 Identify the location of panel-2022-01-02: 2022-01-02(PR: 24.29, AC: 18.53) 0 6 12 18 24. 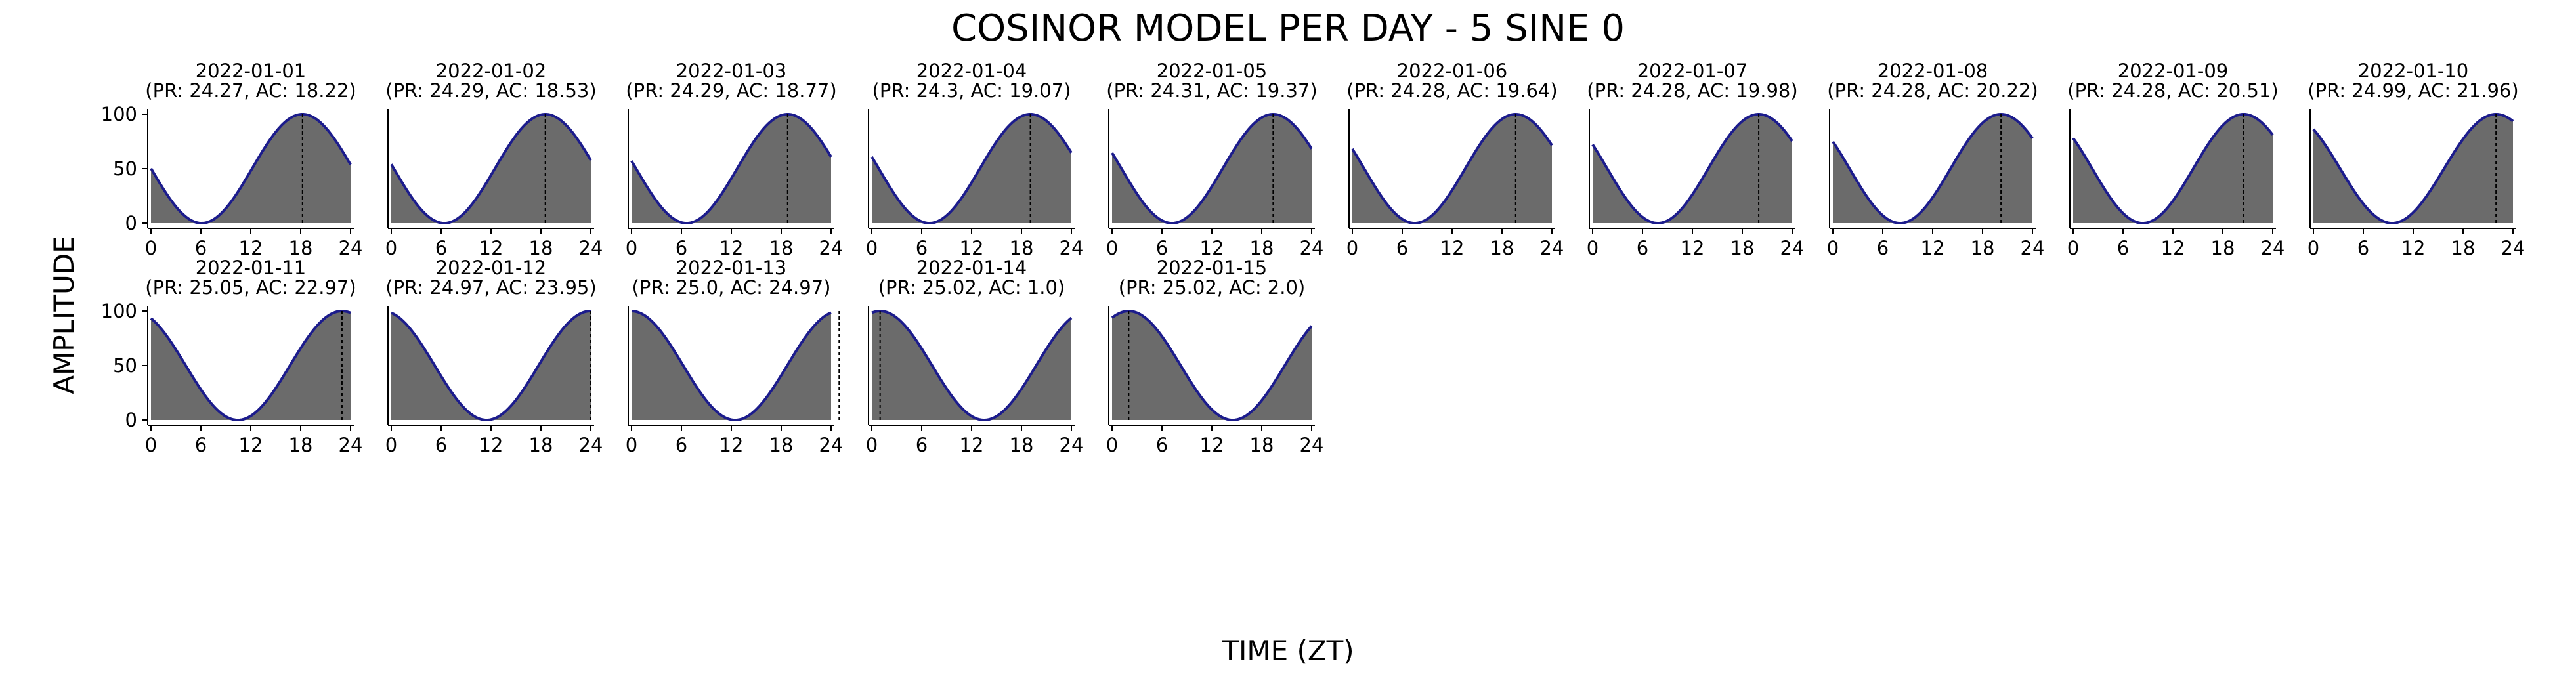
(494, 159).